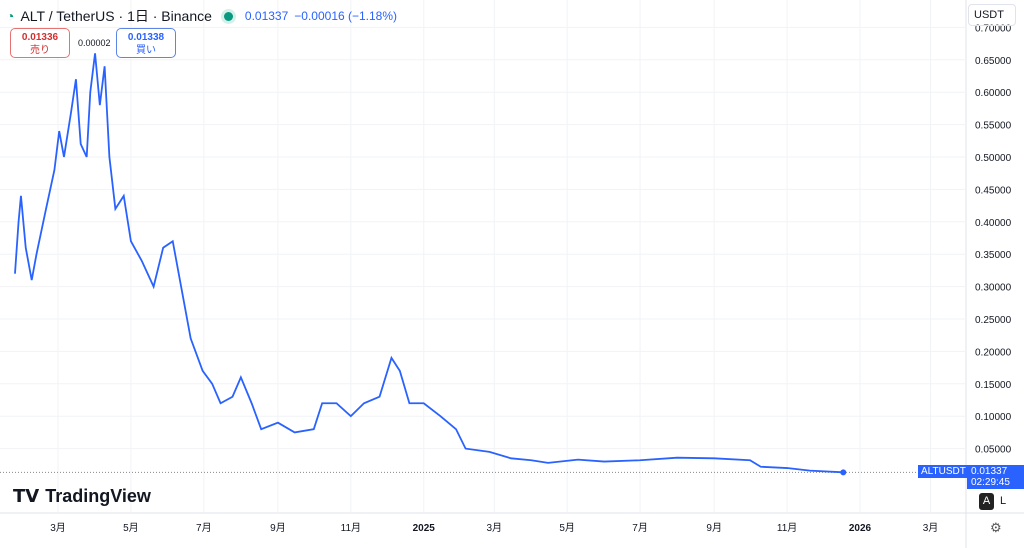 This screenshot has height=548, width=1024. What do you see at coordinates (993, 93) in the screenshot?
I see `y-tick-label: 0.60000` at bounding box center [993, 93].